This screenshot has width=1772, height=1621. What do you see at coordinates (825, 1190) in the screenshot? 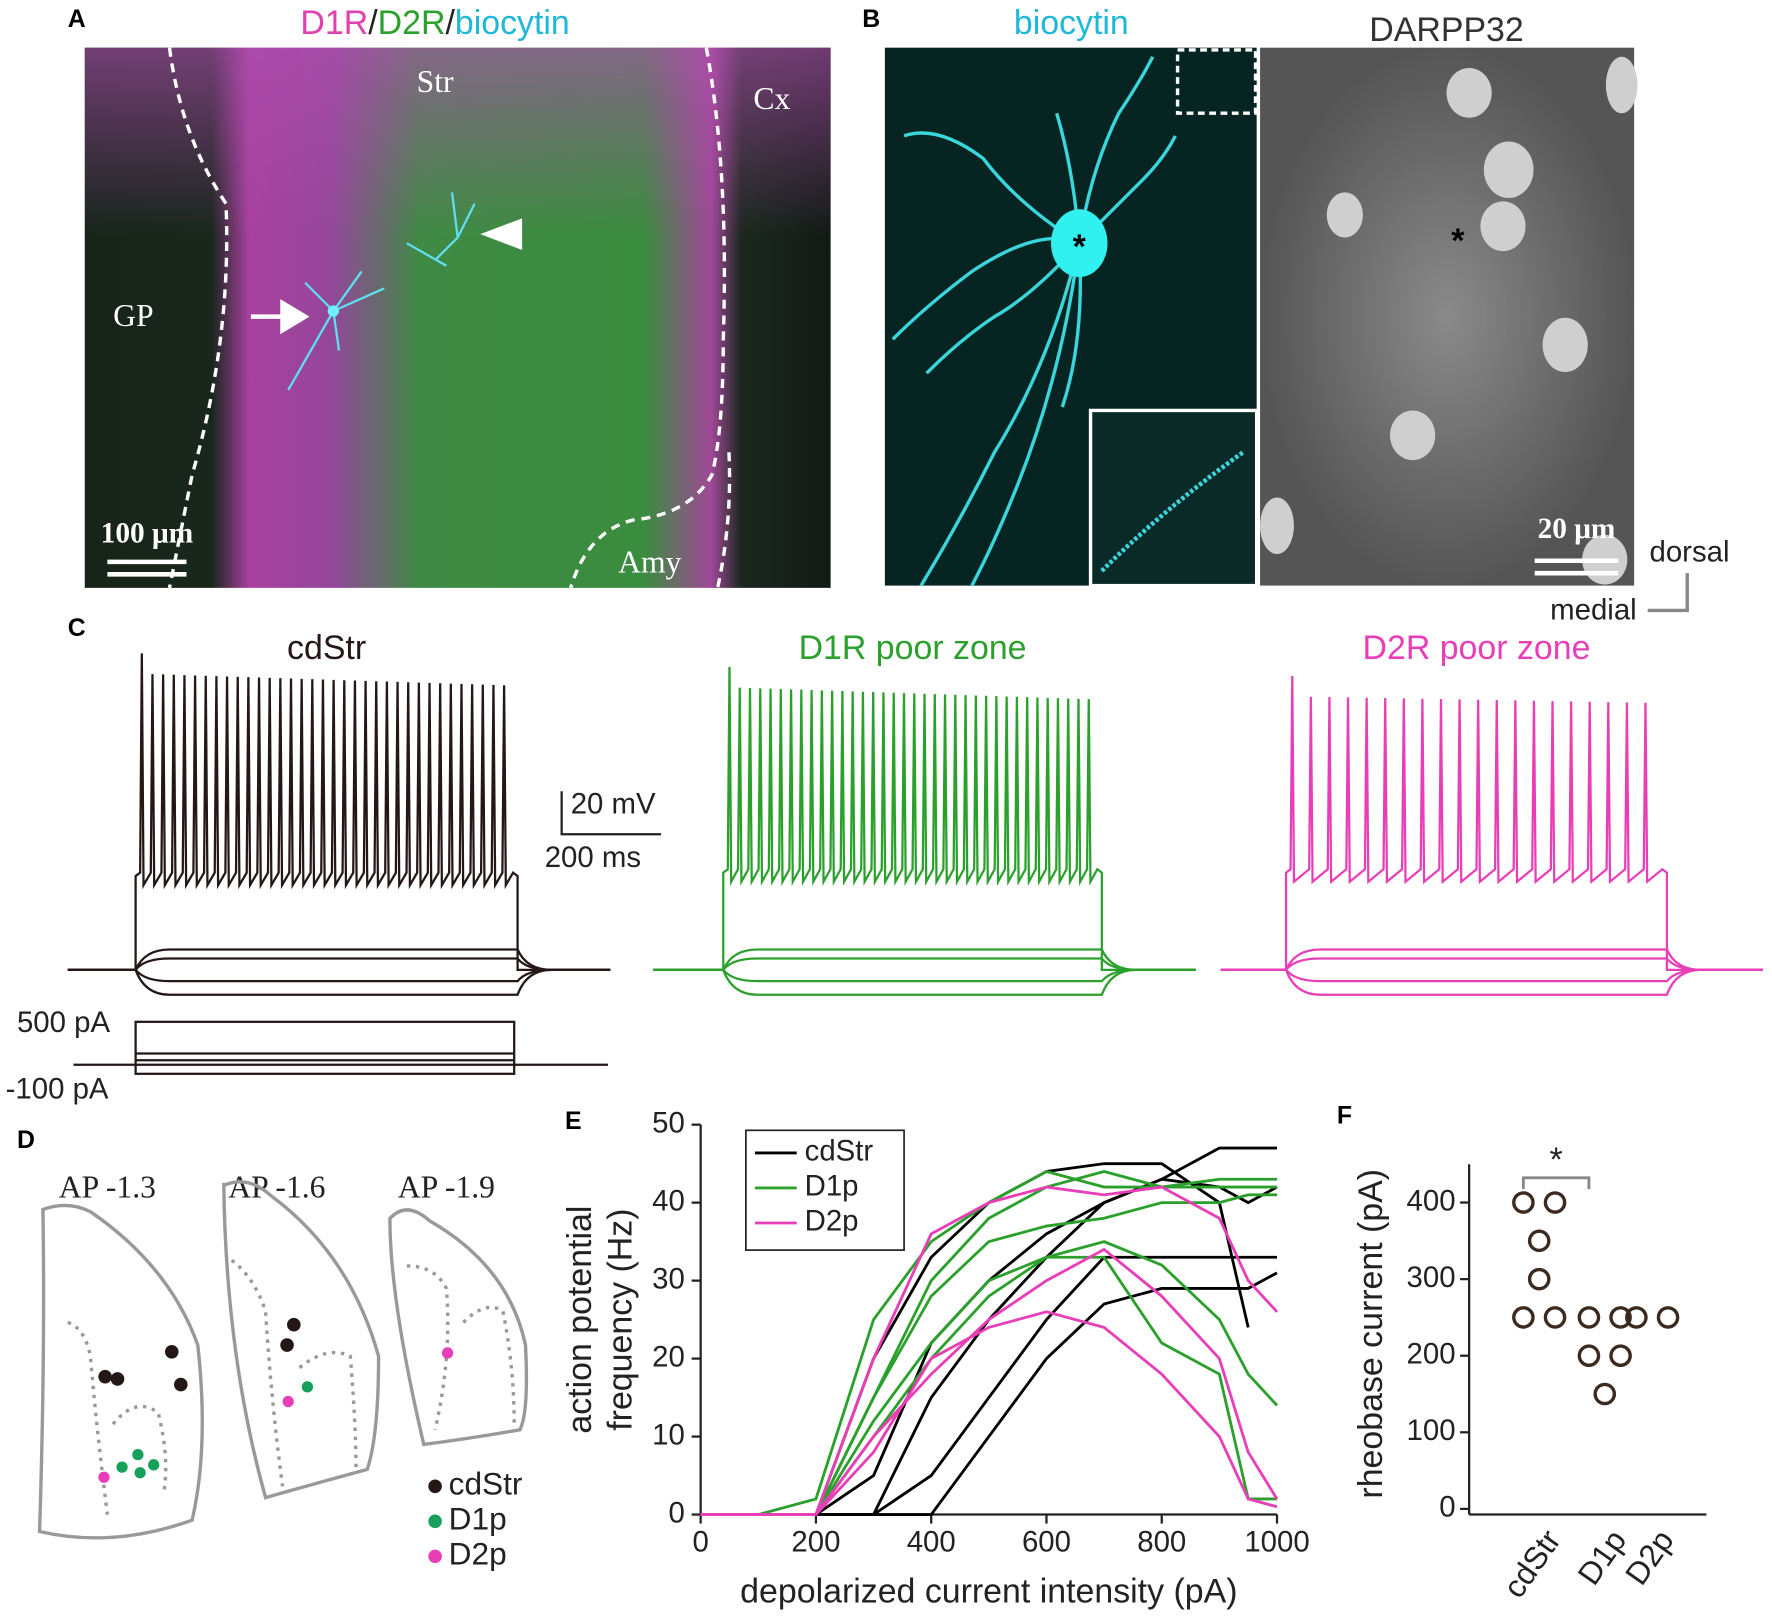
I see `legend-box` at bounding box center [825, 1190].